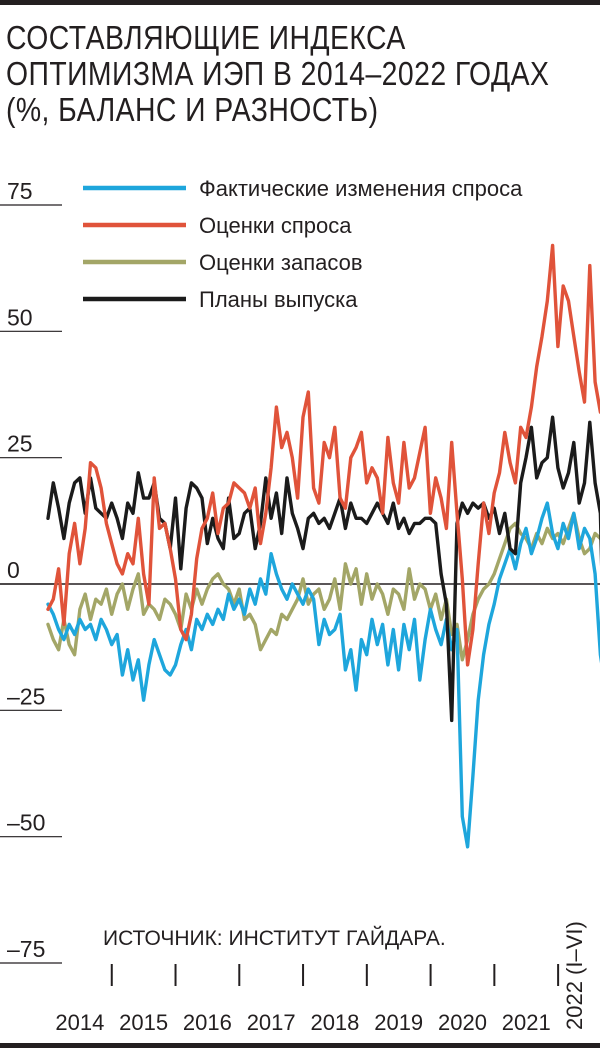 Image resolution: width=600 pixels, height=1051 pixels. Describe the element at coordinates (20, 444) in the screenshot. I see `y-tick-label: 25` at that location.